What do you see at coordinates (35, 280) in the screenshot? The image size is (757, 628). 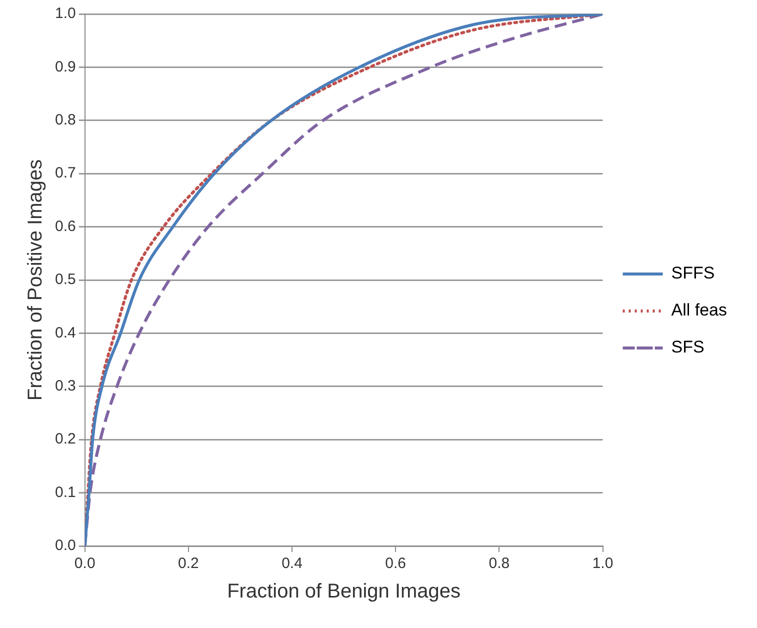 I see `y-axis-title: Fraction of Positive Images` at bounding box center [35, 280].